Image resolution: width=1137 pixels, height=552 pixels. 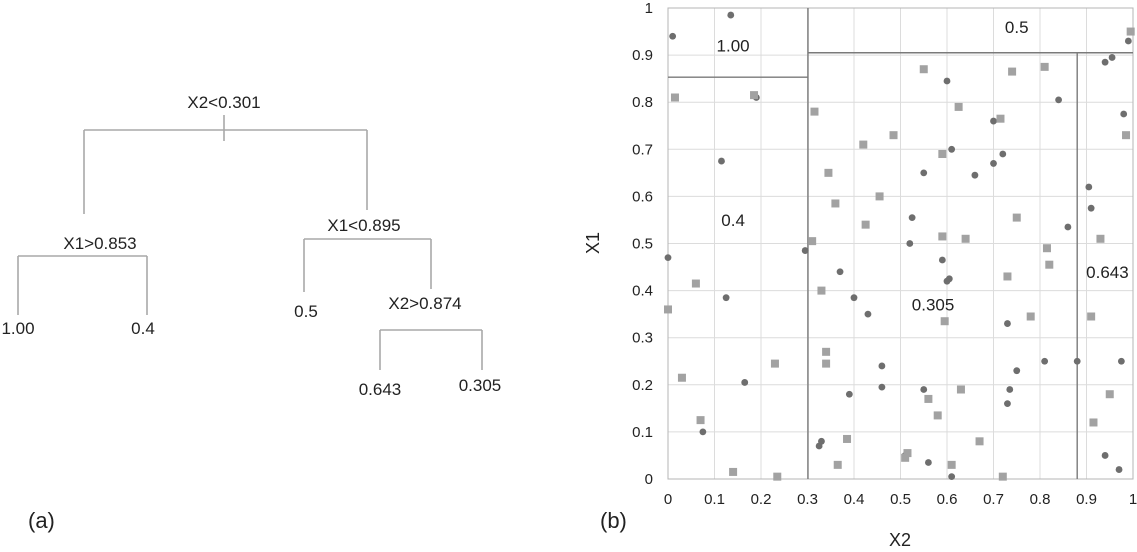 What do you see at coordinates (900, 499) in the screenshot?
I see `x-tick-label: 0.5` at bounding box center [900, 499].